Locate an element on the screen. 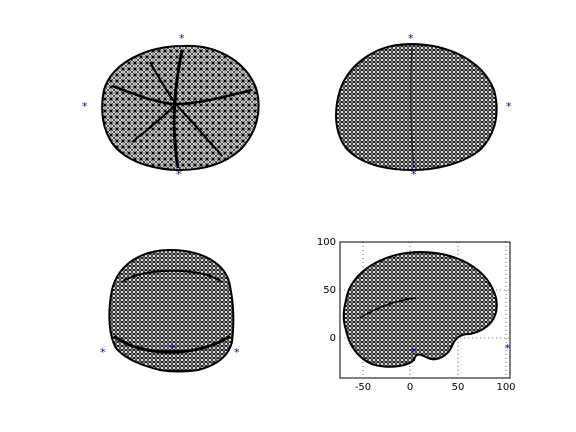 The width and height of the screenshot is (576, 432). sylvian-fissure-side is located at coordinates (388, 308).